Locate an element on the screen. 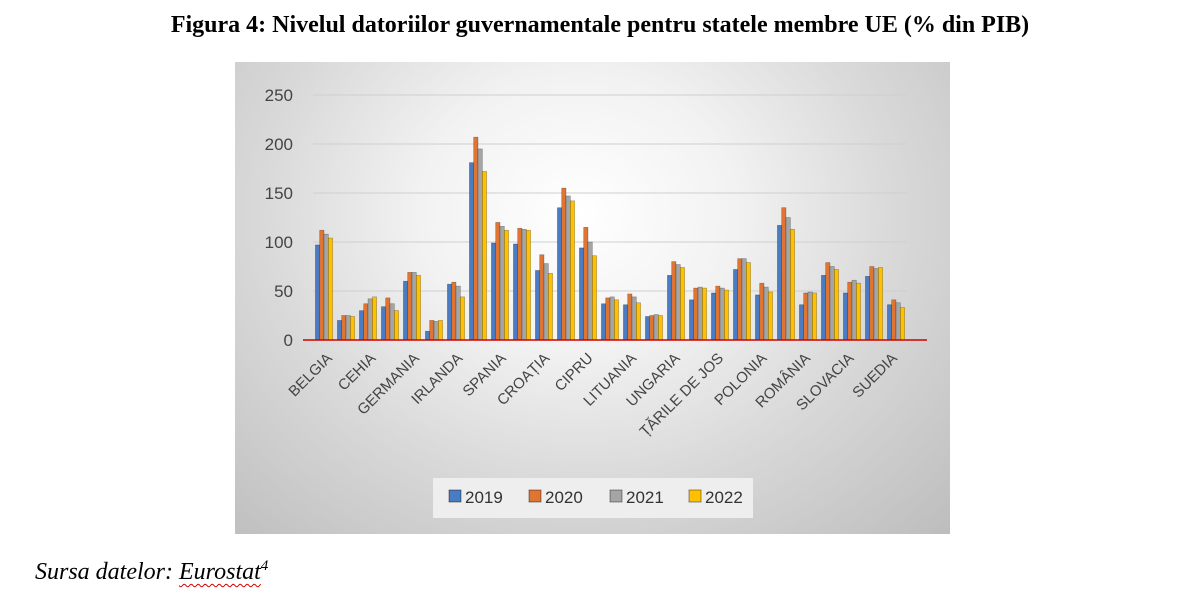  x-tick-label: SUEDIA is located at coordinates (875, 376).